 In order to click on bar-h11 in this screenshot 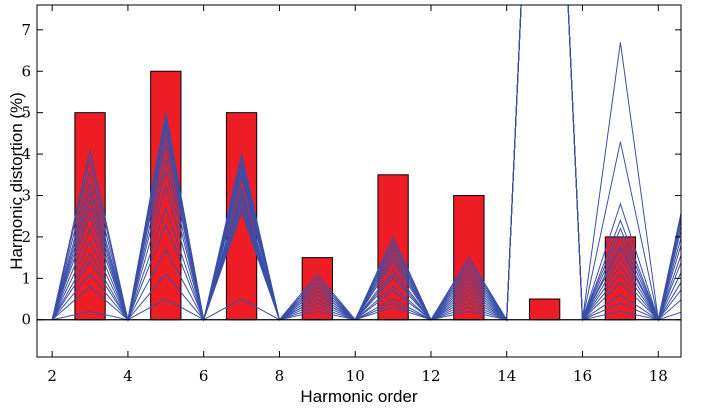, I will do `click(393, 247)`.